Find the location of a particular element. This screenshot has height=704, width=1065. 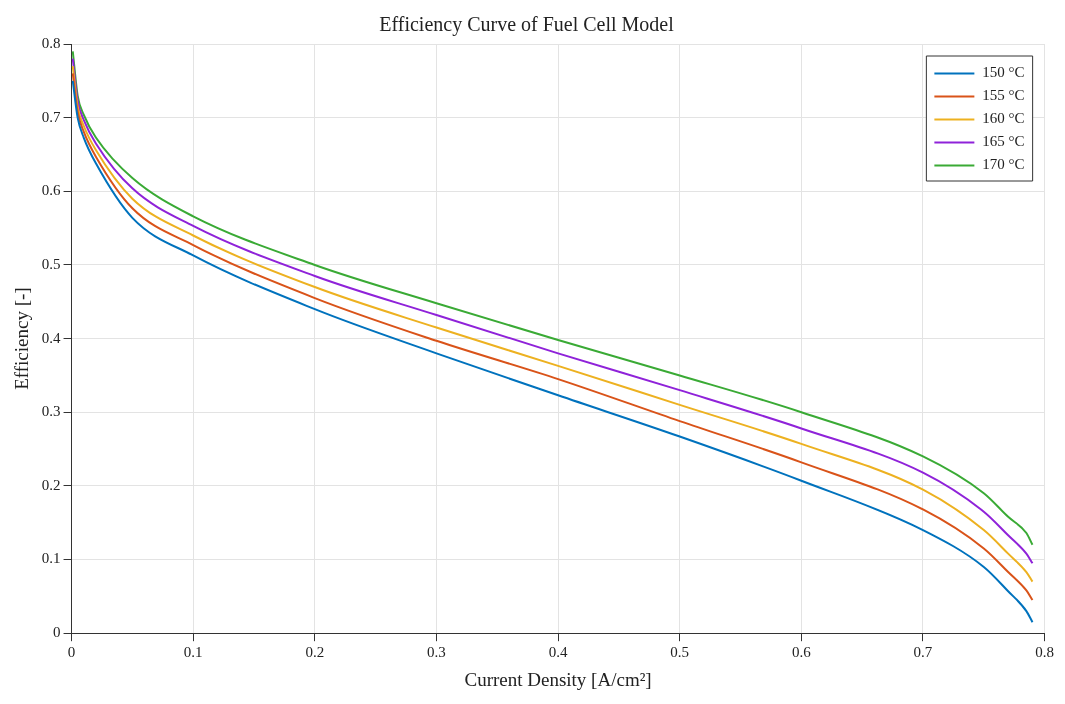

chart-title: Efficiency Curve of Fuel Cell Model is located at coordinates (527, 25).